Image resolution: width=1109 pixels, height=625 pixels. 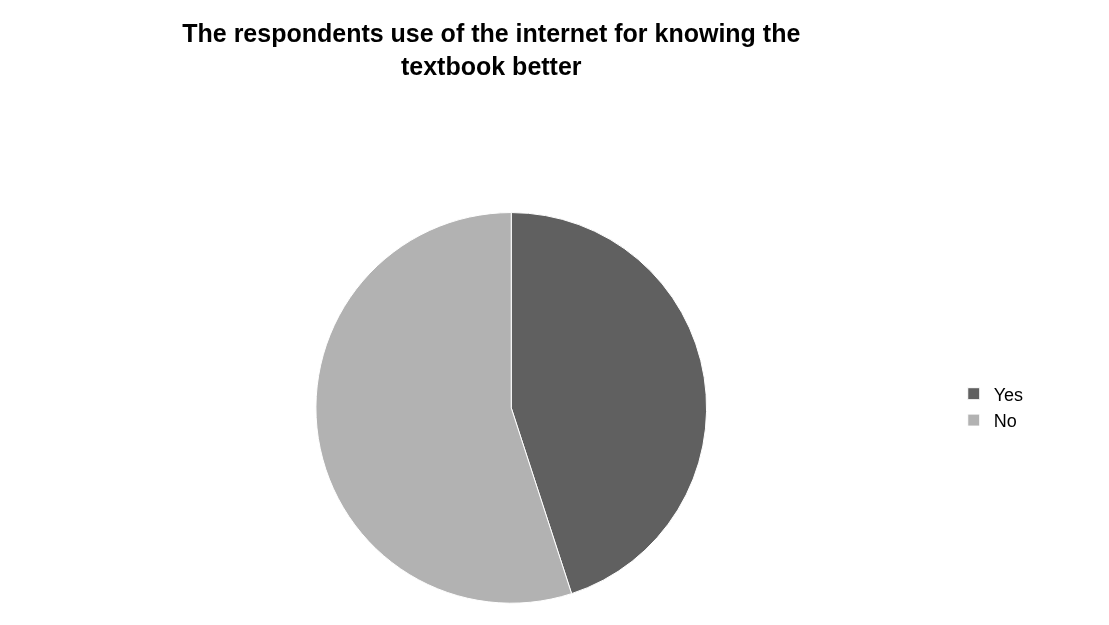 I want to click on legend-label: Yes, so click(x=1008, y=394).